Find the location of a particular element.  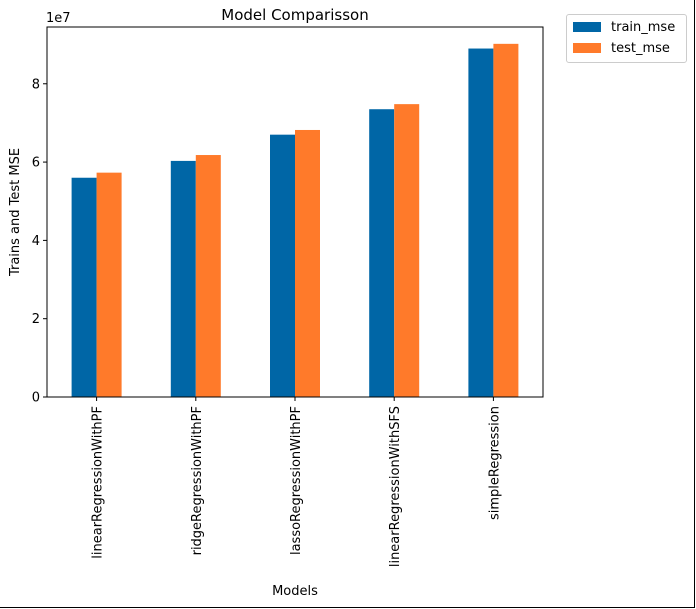

legend-item-train: train_mse is located at coordinates (624, 27).